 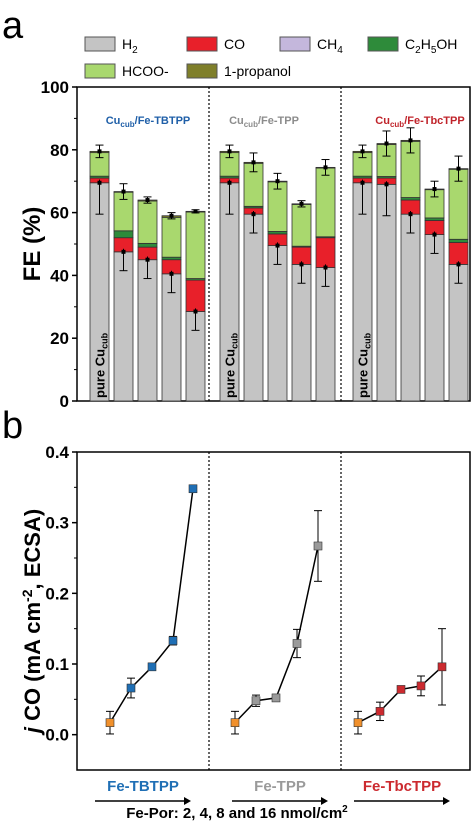 What do you see at coordinates (32, 244) in the screenshot?
I see `y-axis-label-a: FE (%)` at bounding box center [32, 244].